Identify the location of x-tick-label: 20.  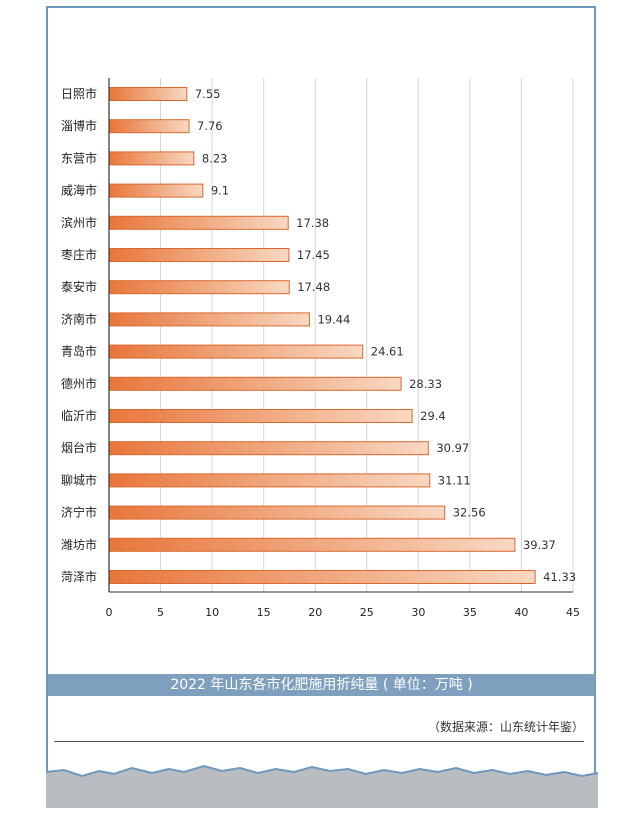
(315, 612).